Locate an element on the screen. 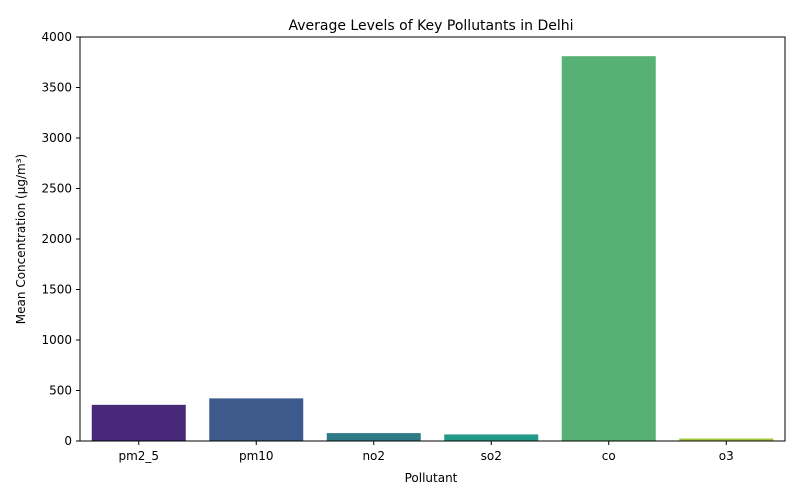  y-tick-label: 1000 is located at coordinates (56, 340).